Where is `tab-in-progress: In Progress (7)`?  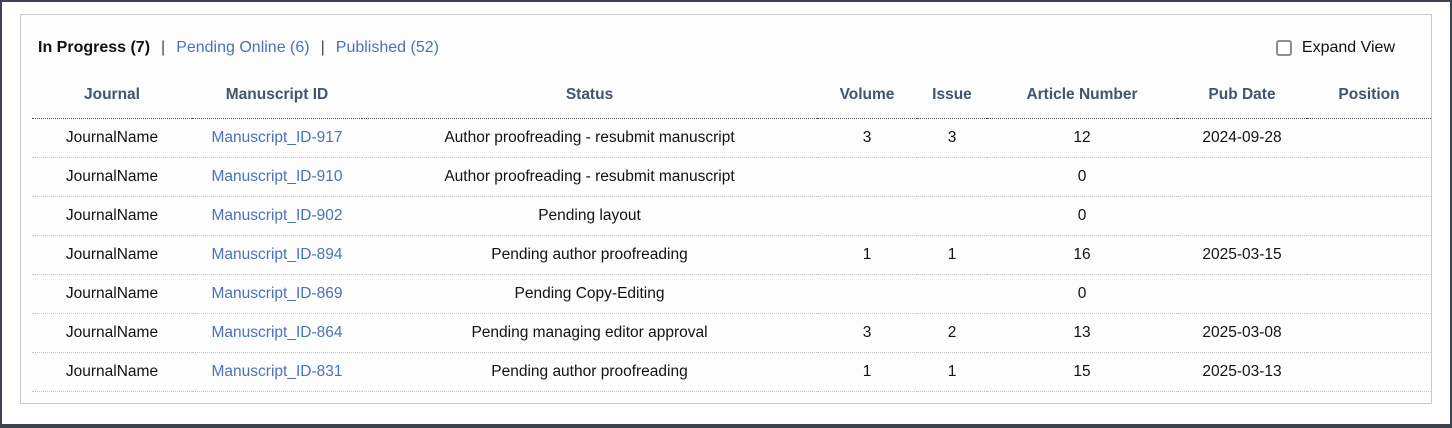
tab-in-progress: In Progress (7) is located at coordinates (94, 47).